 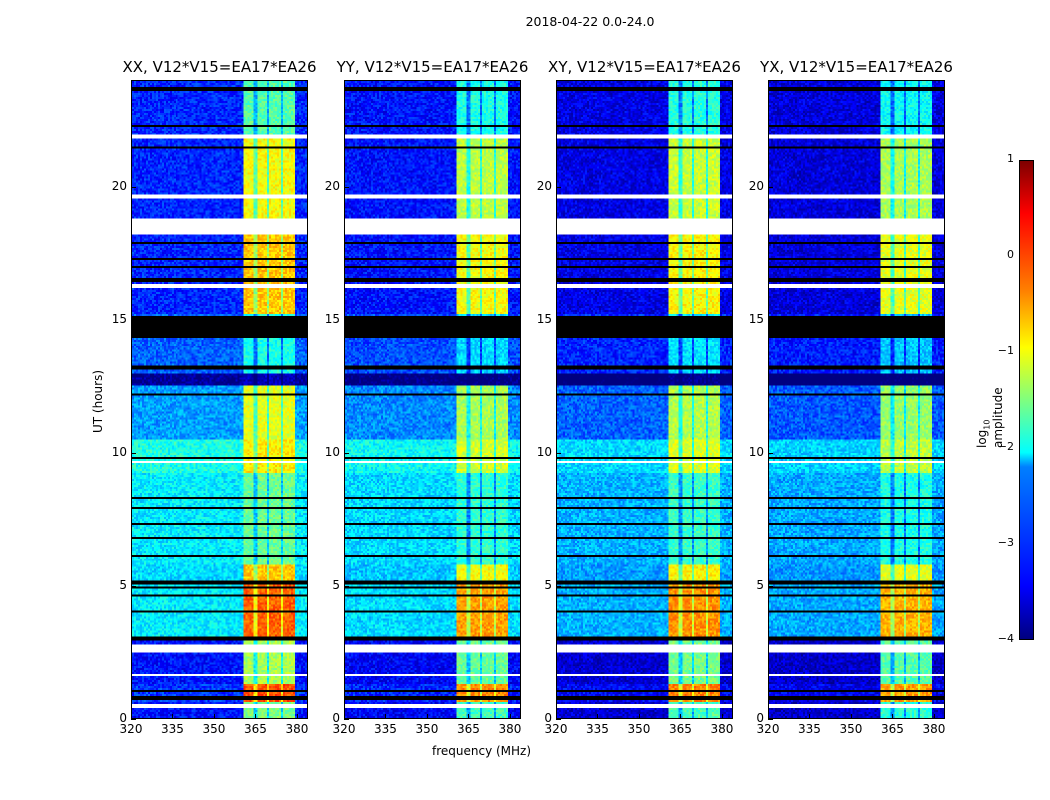 I want to click on colorbar-tick-label: 1, so click(x=1010, y=158).